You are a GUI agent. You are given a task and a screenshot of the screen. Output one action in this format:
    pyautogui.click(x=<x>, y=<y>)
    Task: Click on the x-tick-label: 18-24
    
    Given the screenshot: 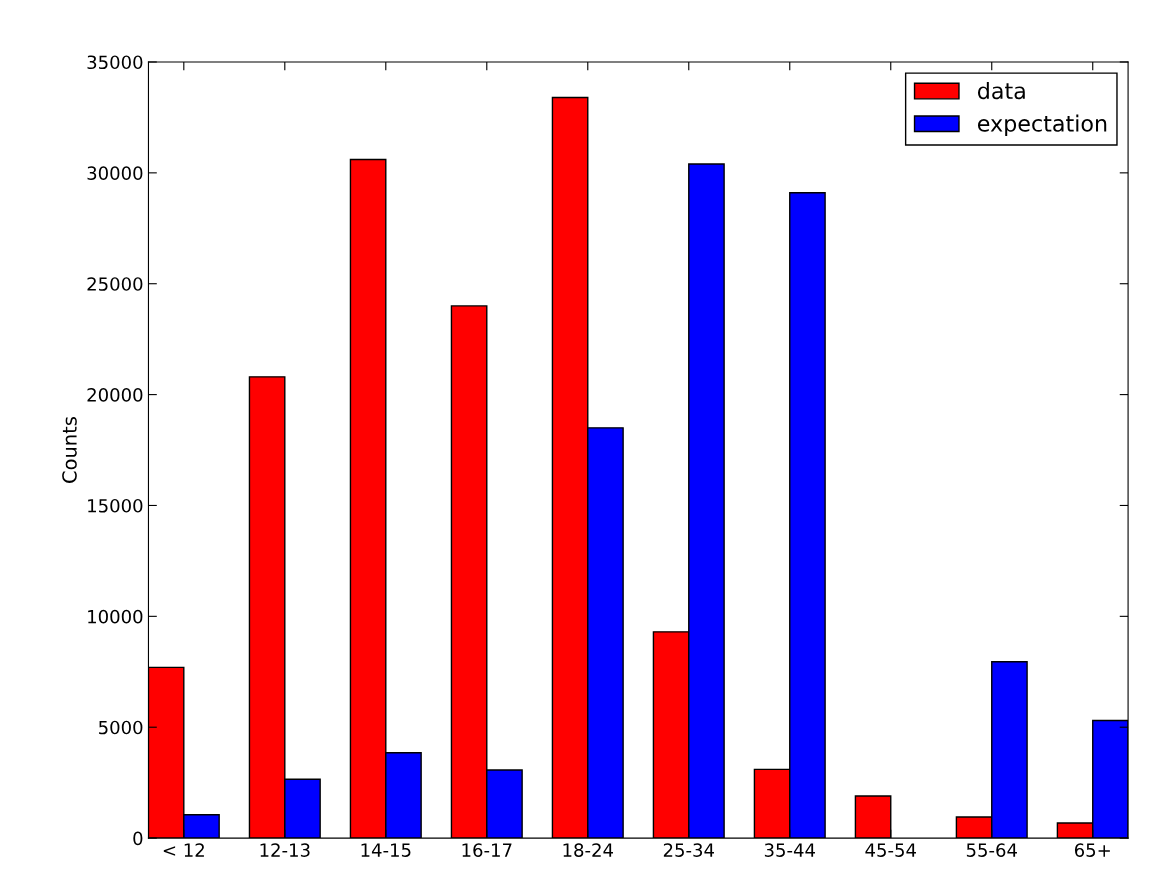 What is the action you would take?
    pyautogui.click(x=588, y=850)
    